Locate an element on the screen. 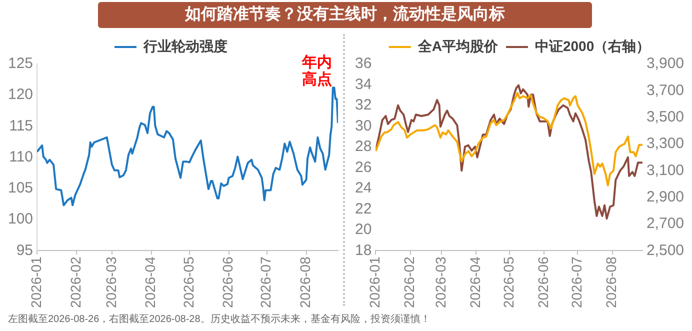 Image resolution: width=692 pixels, height=331 pixels. y-tick-label: 120 is located at coordinates (21, 95).